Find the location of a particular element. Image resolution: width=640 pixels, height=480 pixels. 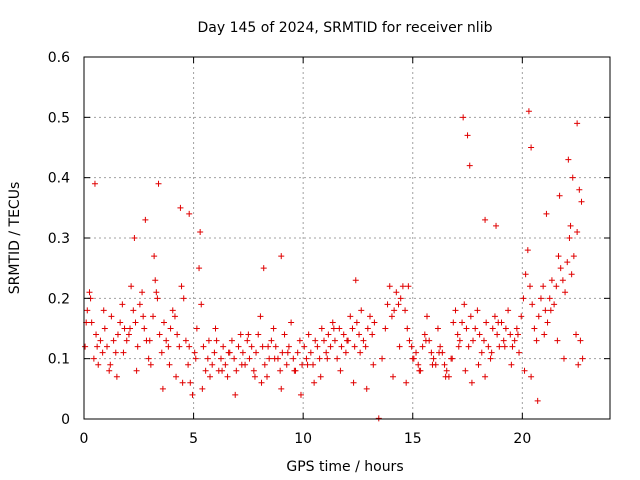

x-axis-label: GPS time / hours is located at coordinates (344, 467).